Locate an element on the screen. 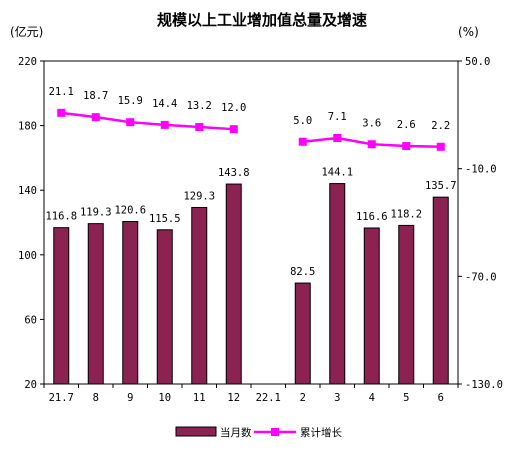 This screenshot has height=449, width=516. right-axis-tick-label: 50.0 is located at coordinates (477, 62).